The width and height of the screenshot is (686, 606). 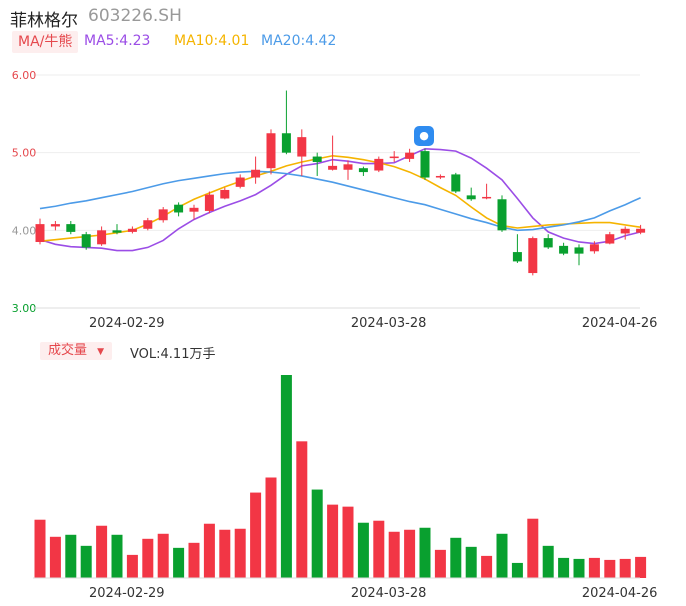 I want to click on price-tick-label: 4.00, so click(x=24, y=230).